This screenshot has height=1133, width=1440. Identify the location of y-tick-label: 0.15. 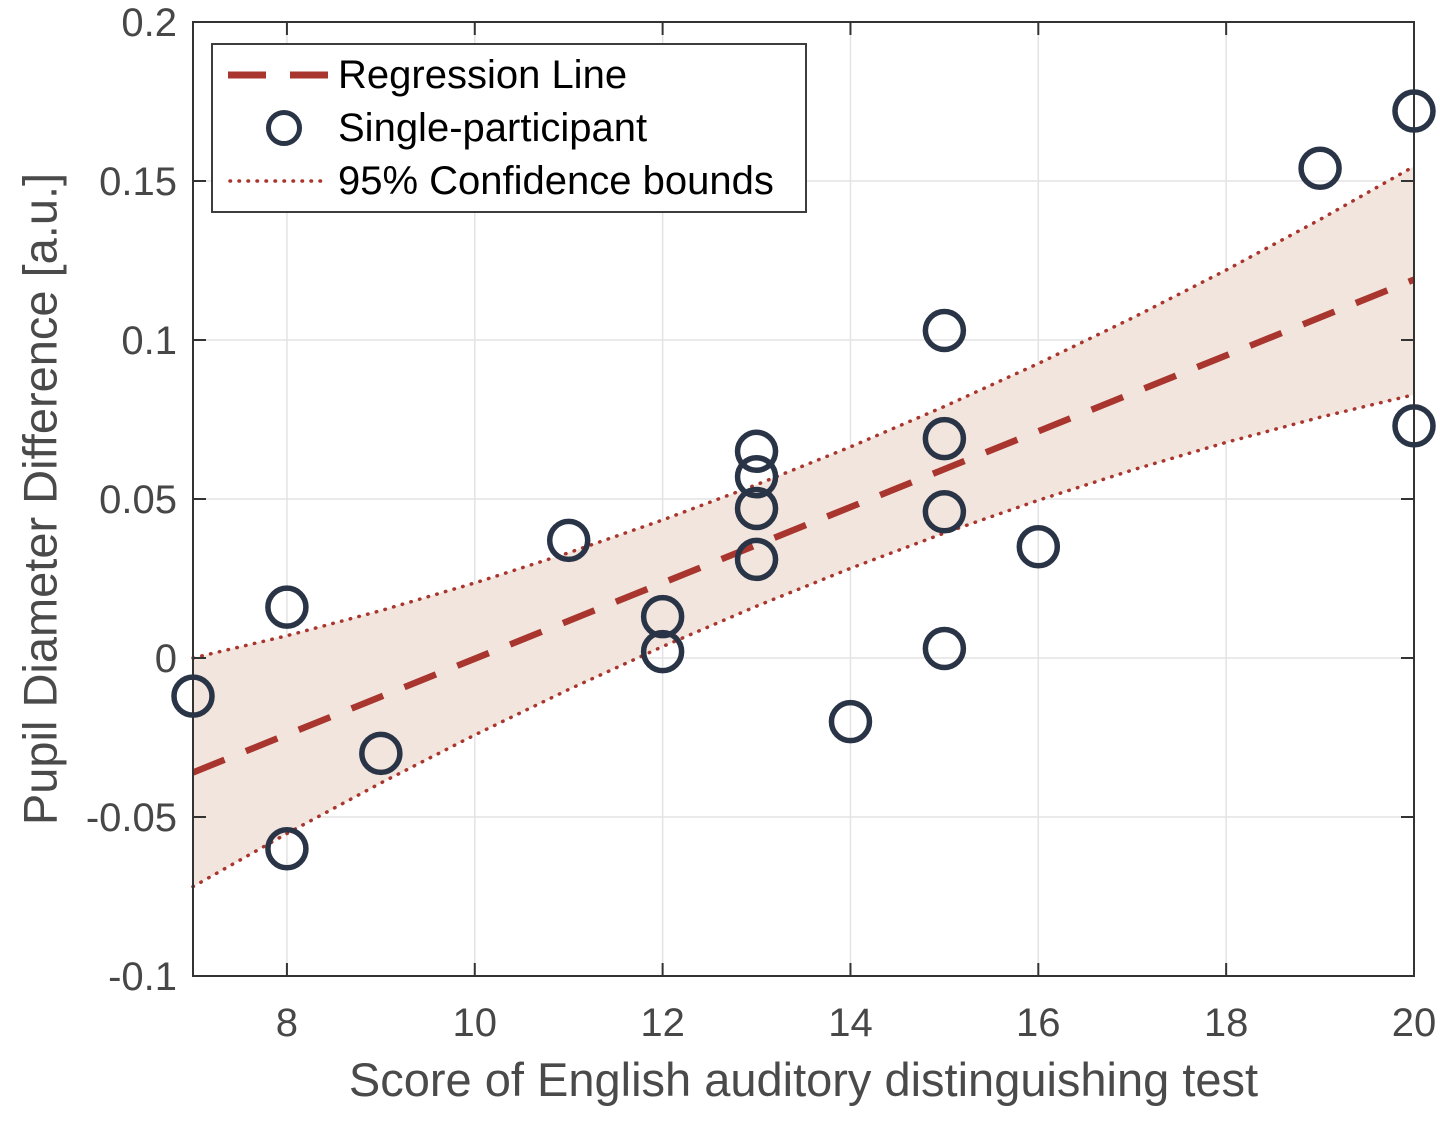
(138, 182).